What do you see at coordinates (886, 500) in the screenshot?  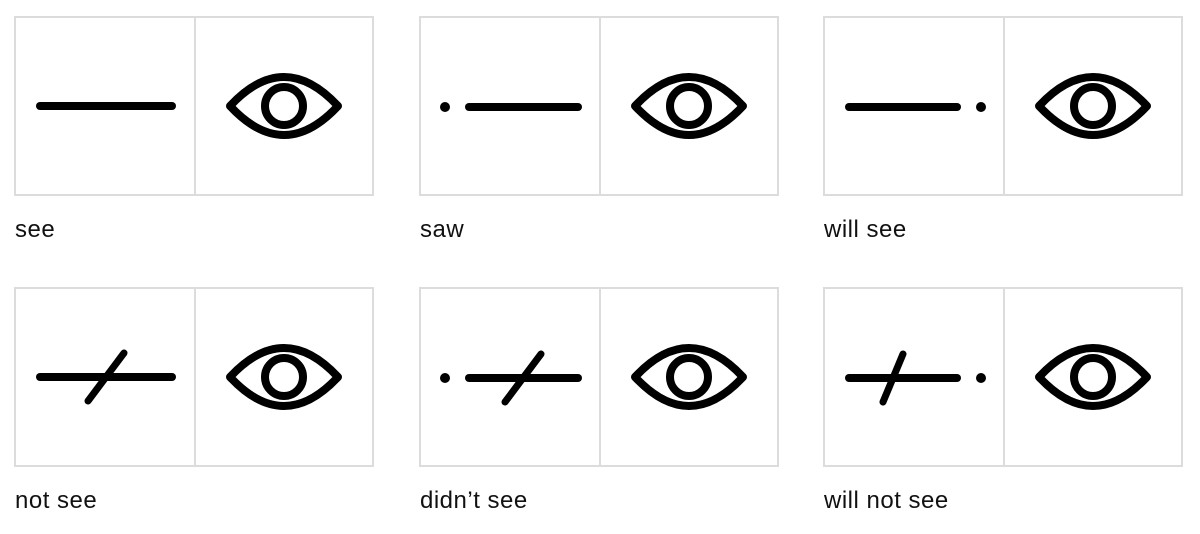 I see `caption-will-not-see: will not see` at bounding box center [886, 500].